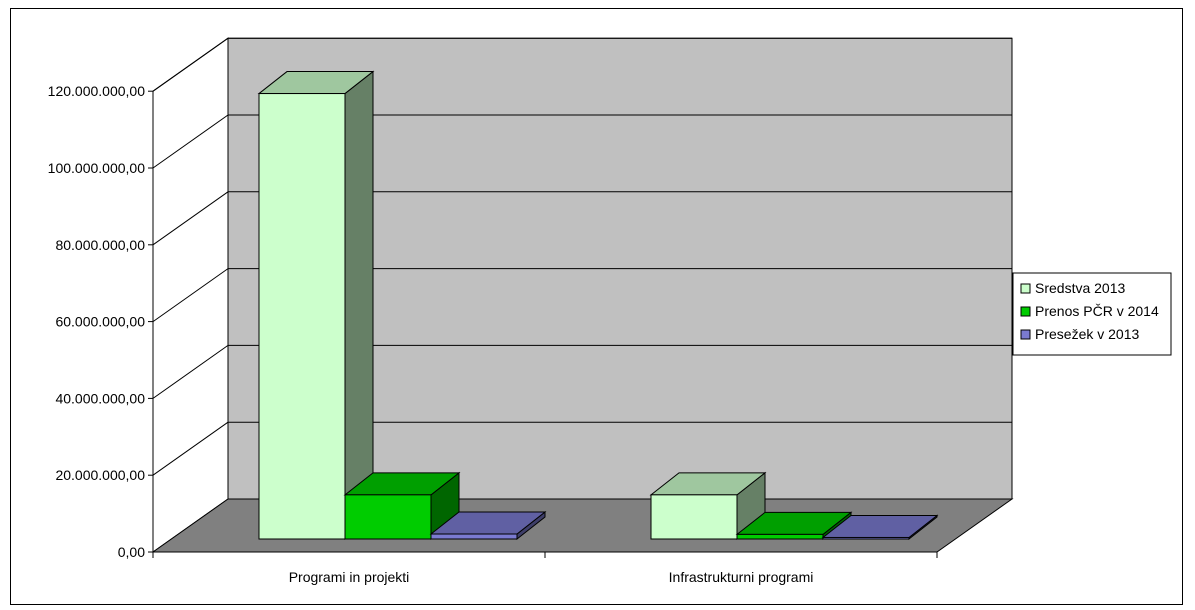 This screenshot has height=610, width=1195. I want to click on y-tick-label: 0,00, so click(131, 552).